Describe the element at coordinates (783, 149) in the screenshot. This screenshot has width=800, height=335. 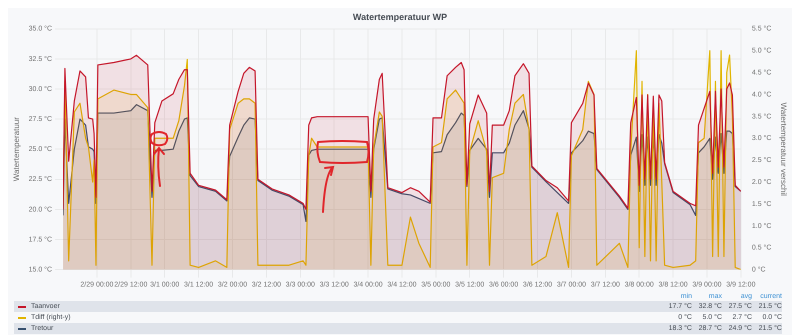
I see `y2-axis-title: Watertemperatuur verschil` at that location.